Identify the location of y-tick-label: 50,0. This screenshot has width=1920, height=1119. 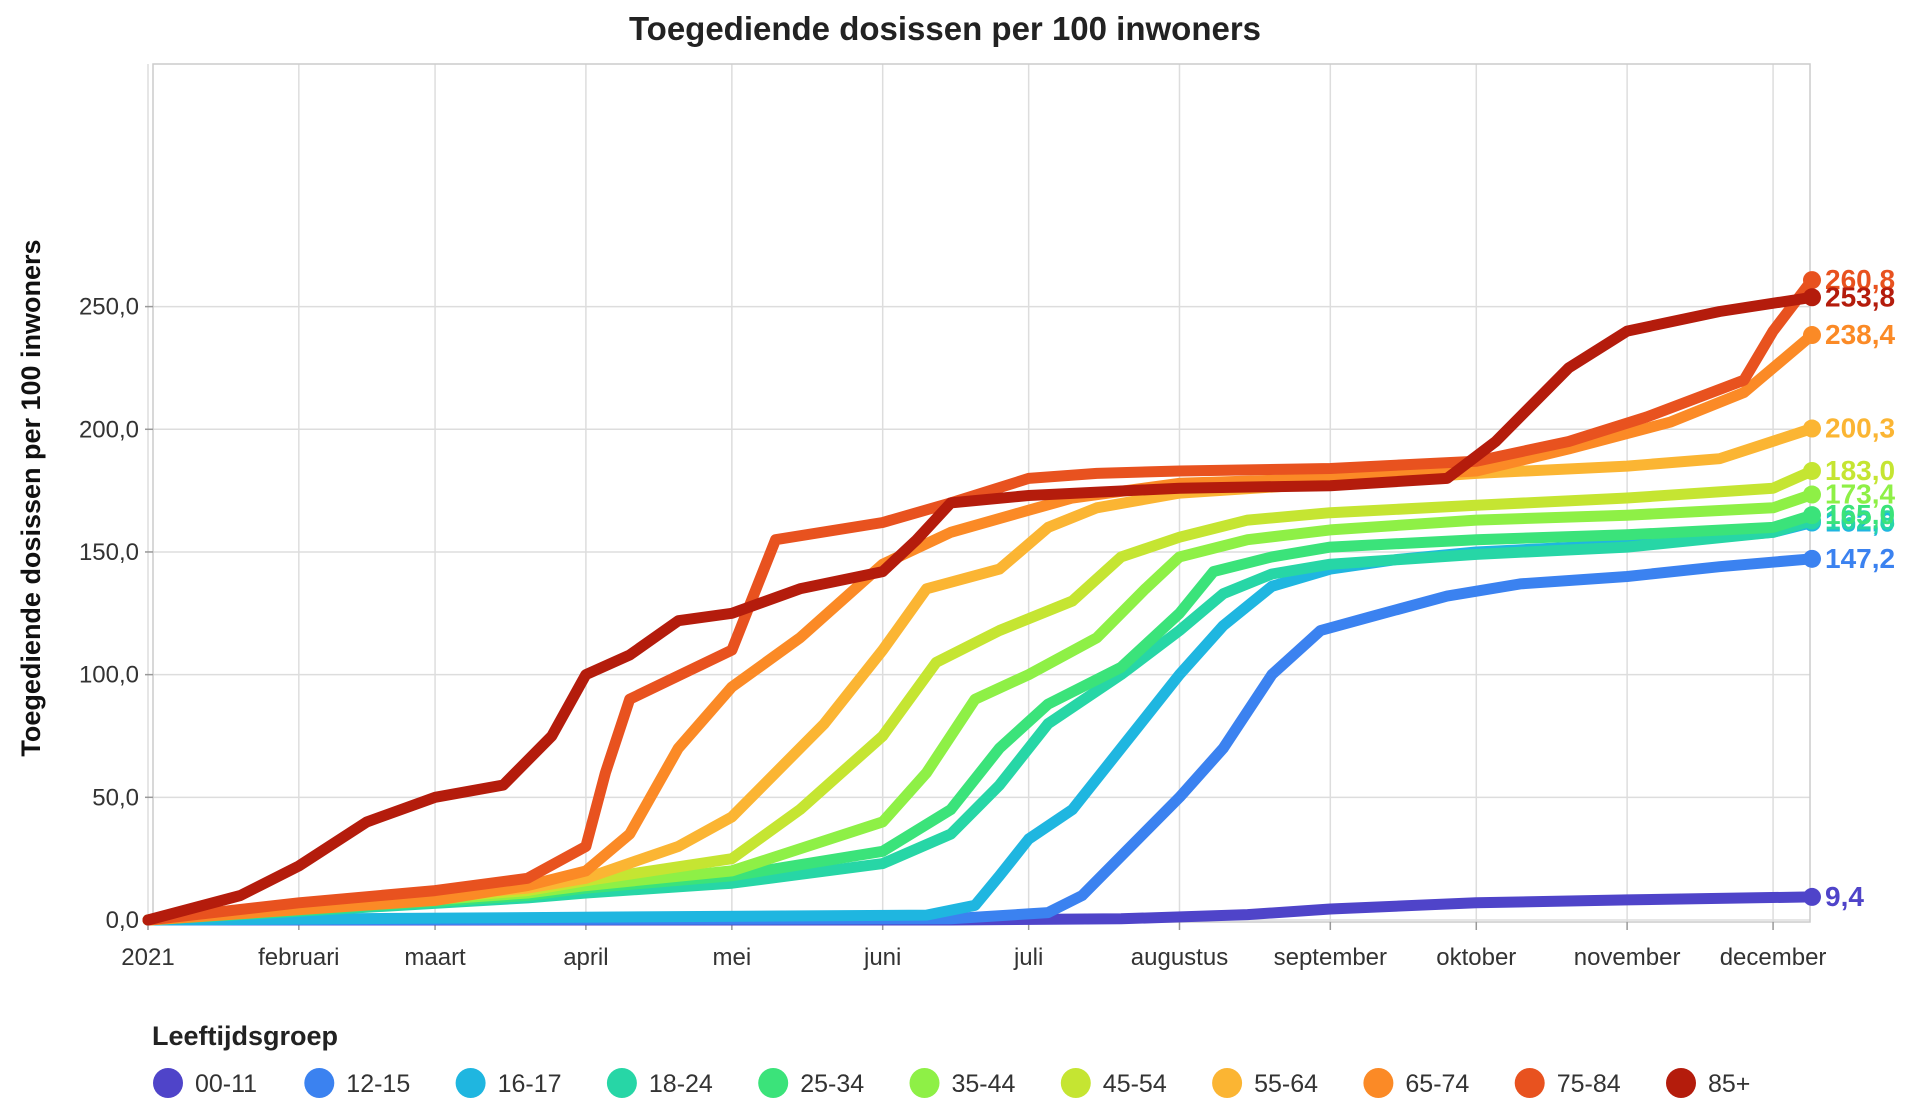
(115, 797).